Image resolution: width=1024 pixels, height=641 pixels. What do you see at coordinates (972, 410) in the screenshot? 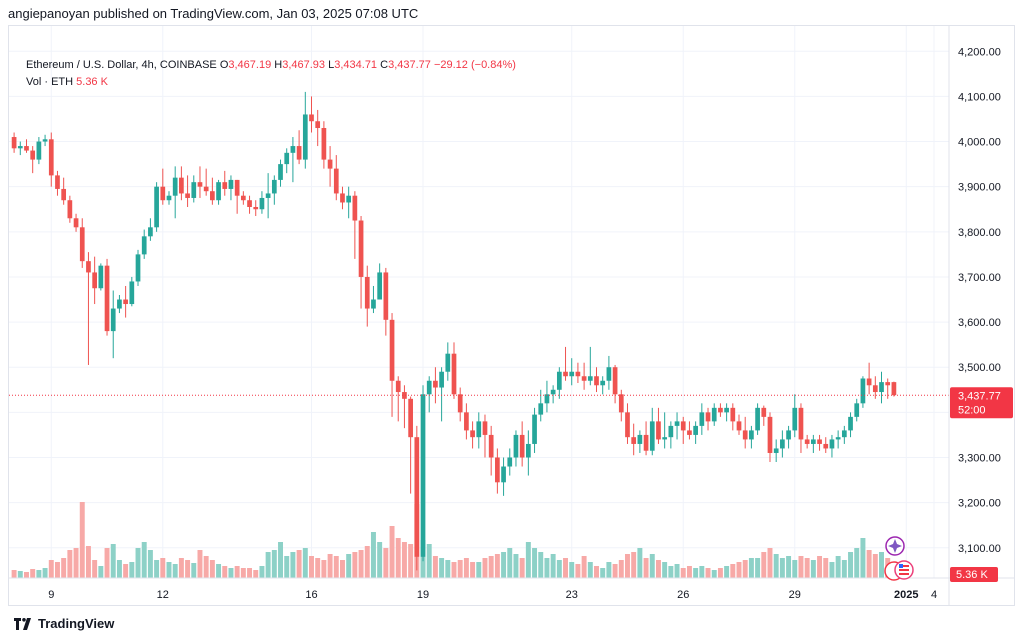
I see `countdown-label: 52:00` at bounding box center [972, 410].